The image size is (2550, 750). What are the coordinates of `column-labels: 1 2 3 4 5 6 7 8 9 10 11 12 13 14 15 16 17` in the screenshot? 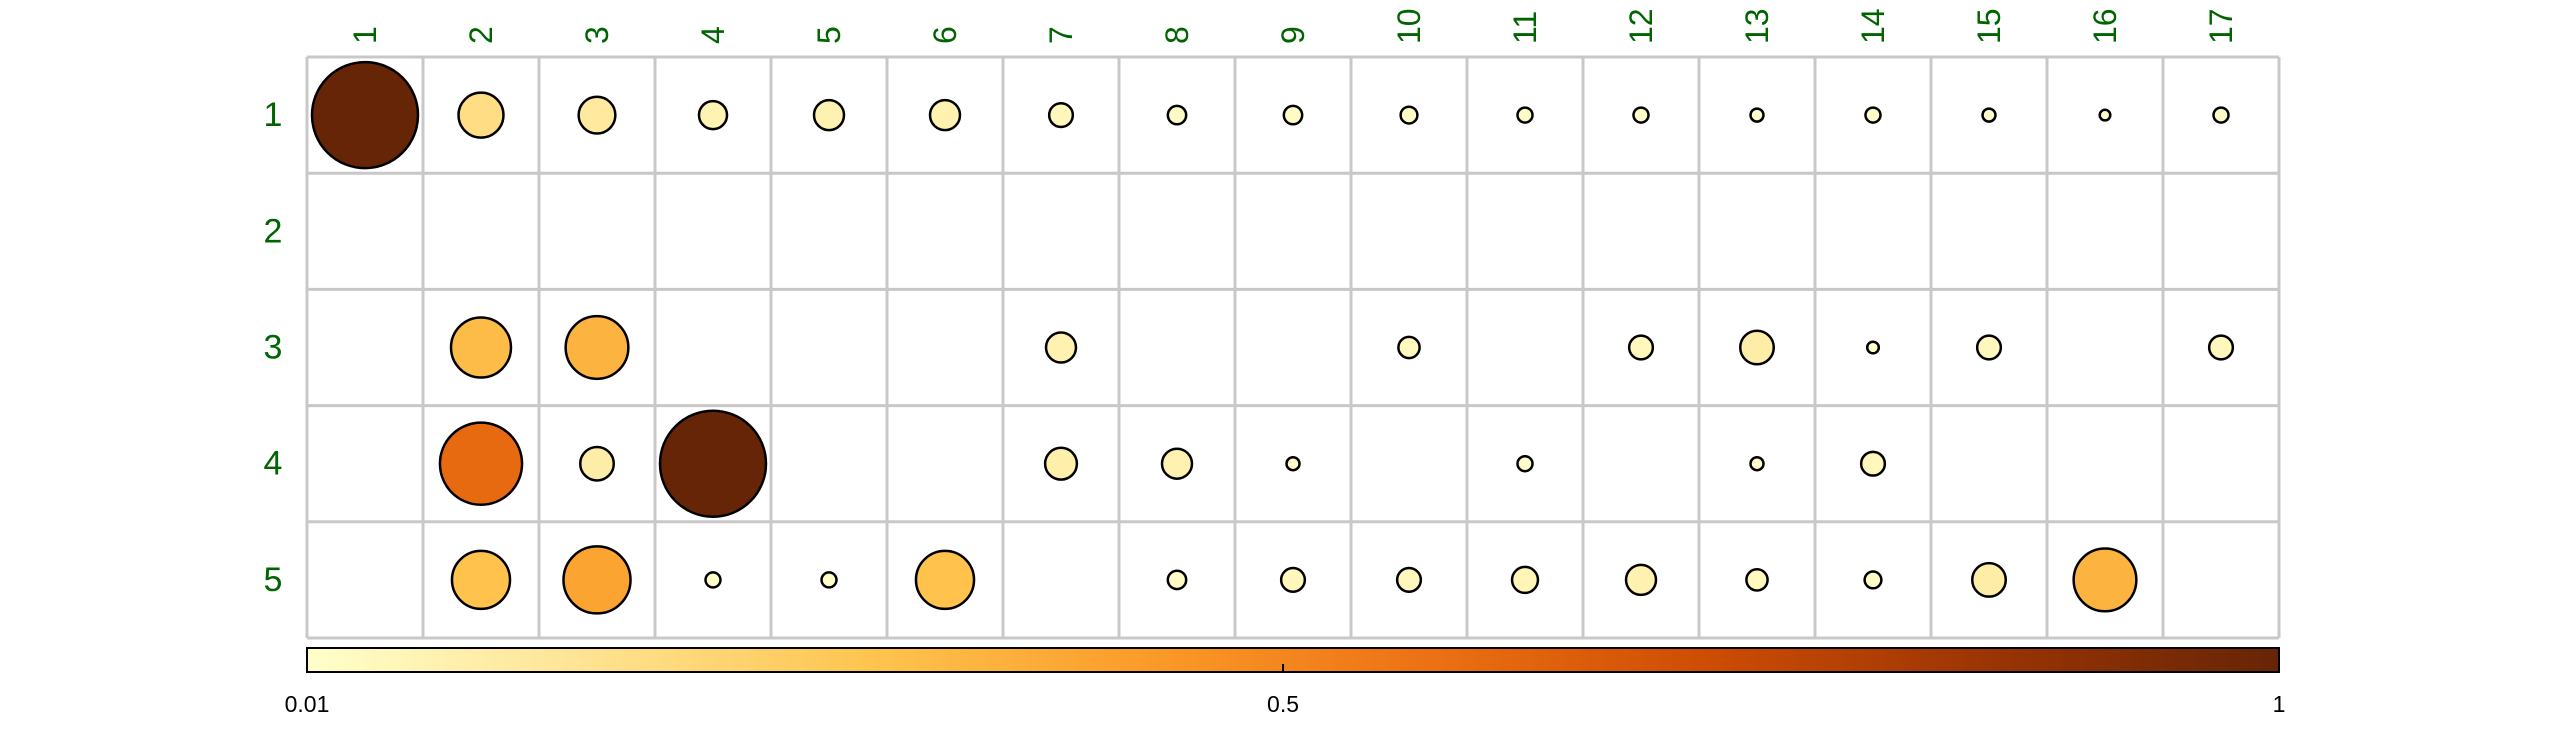 It's located at (1293, 26).